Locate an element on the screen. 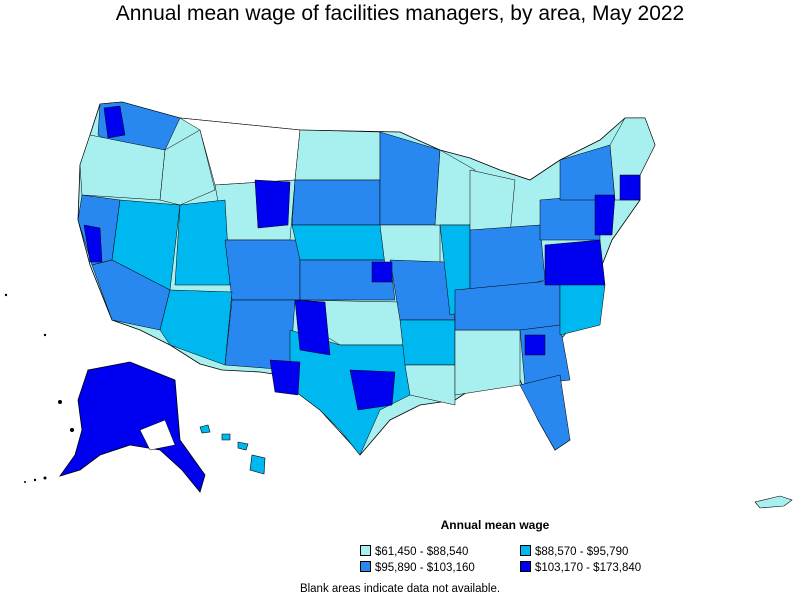  region-nebraska is located at coordinates (341, 242).